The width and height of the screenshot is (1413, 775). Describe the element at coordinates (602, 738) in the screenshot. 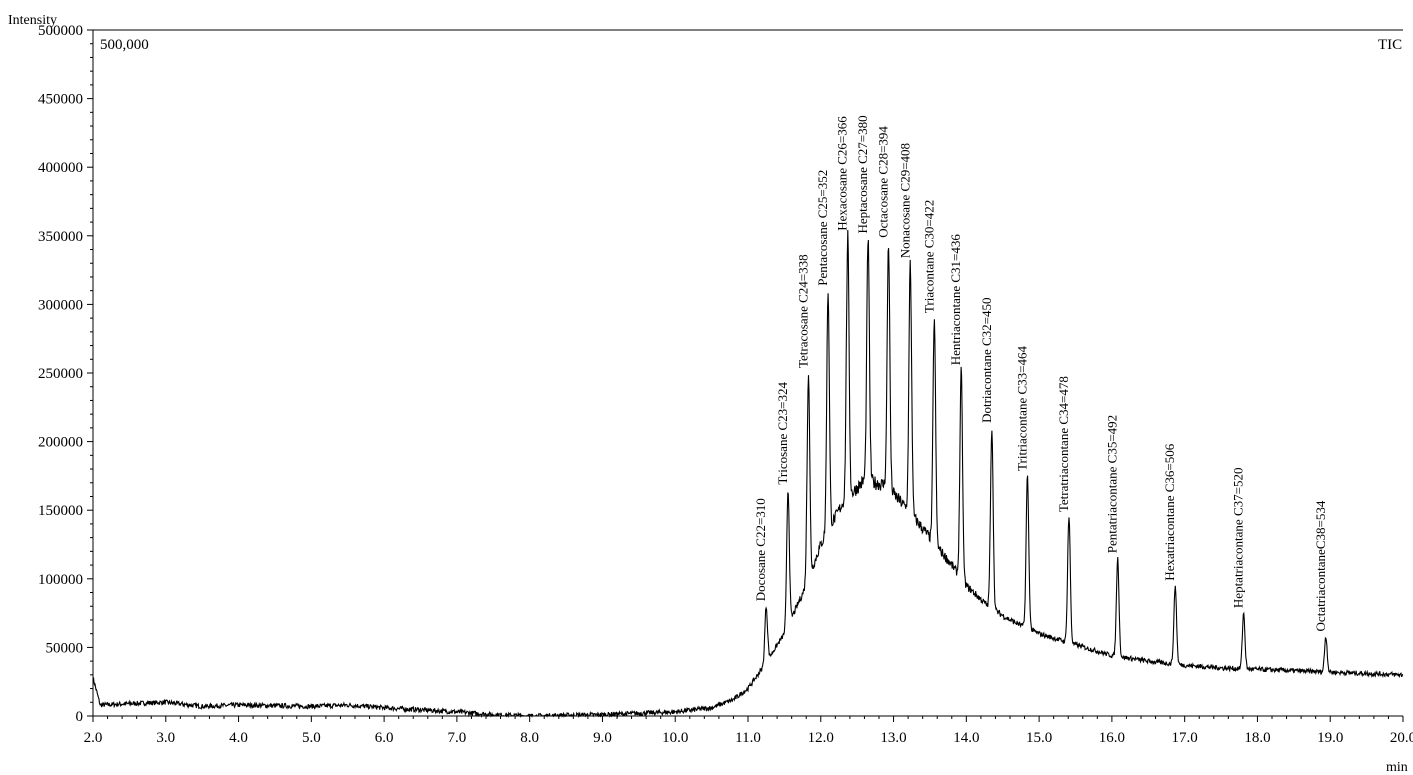

I see `x-tick-label: 9.0` at that location.